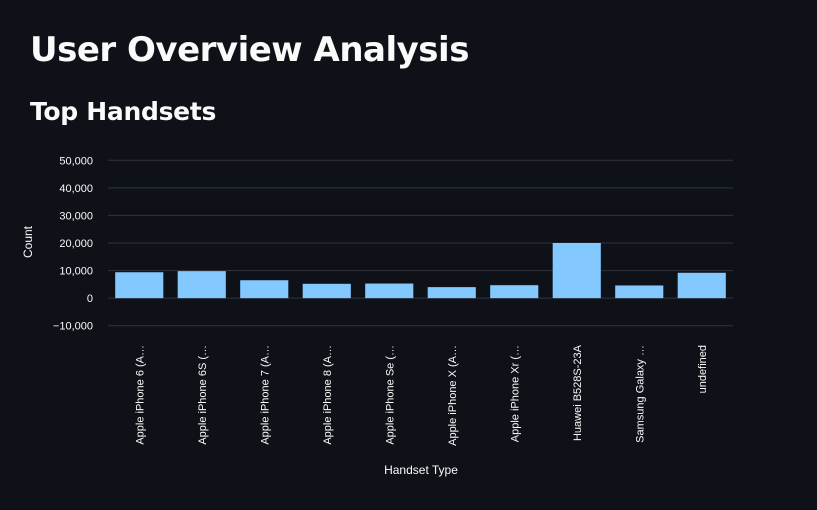  Describe the element at coordinates (28, 241) in the screenshot. I see `y-axis-label: Count` at that location.